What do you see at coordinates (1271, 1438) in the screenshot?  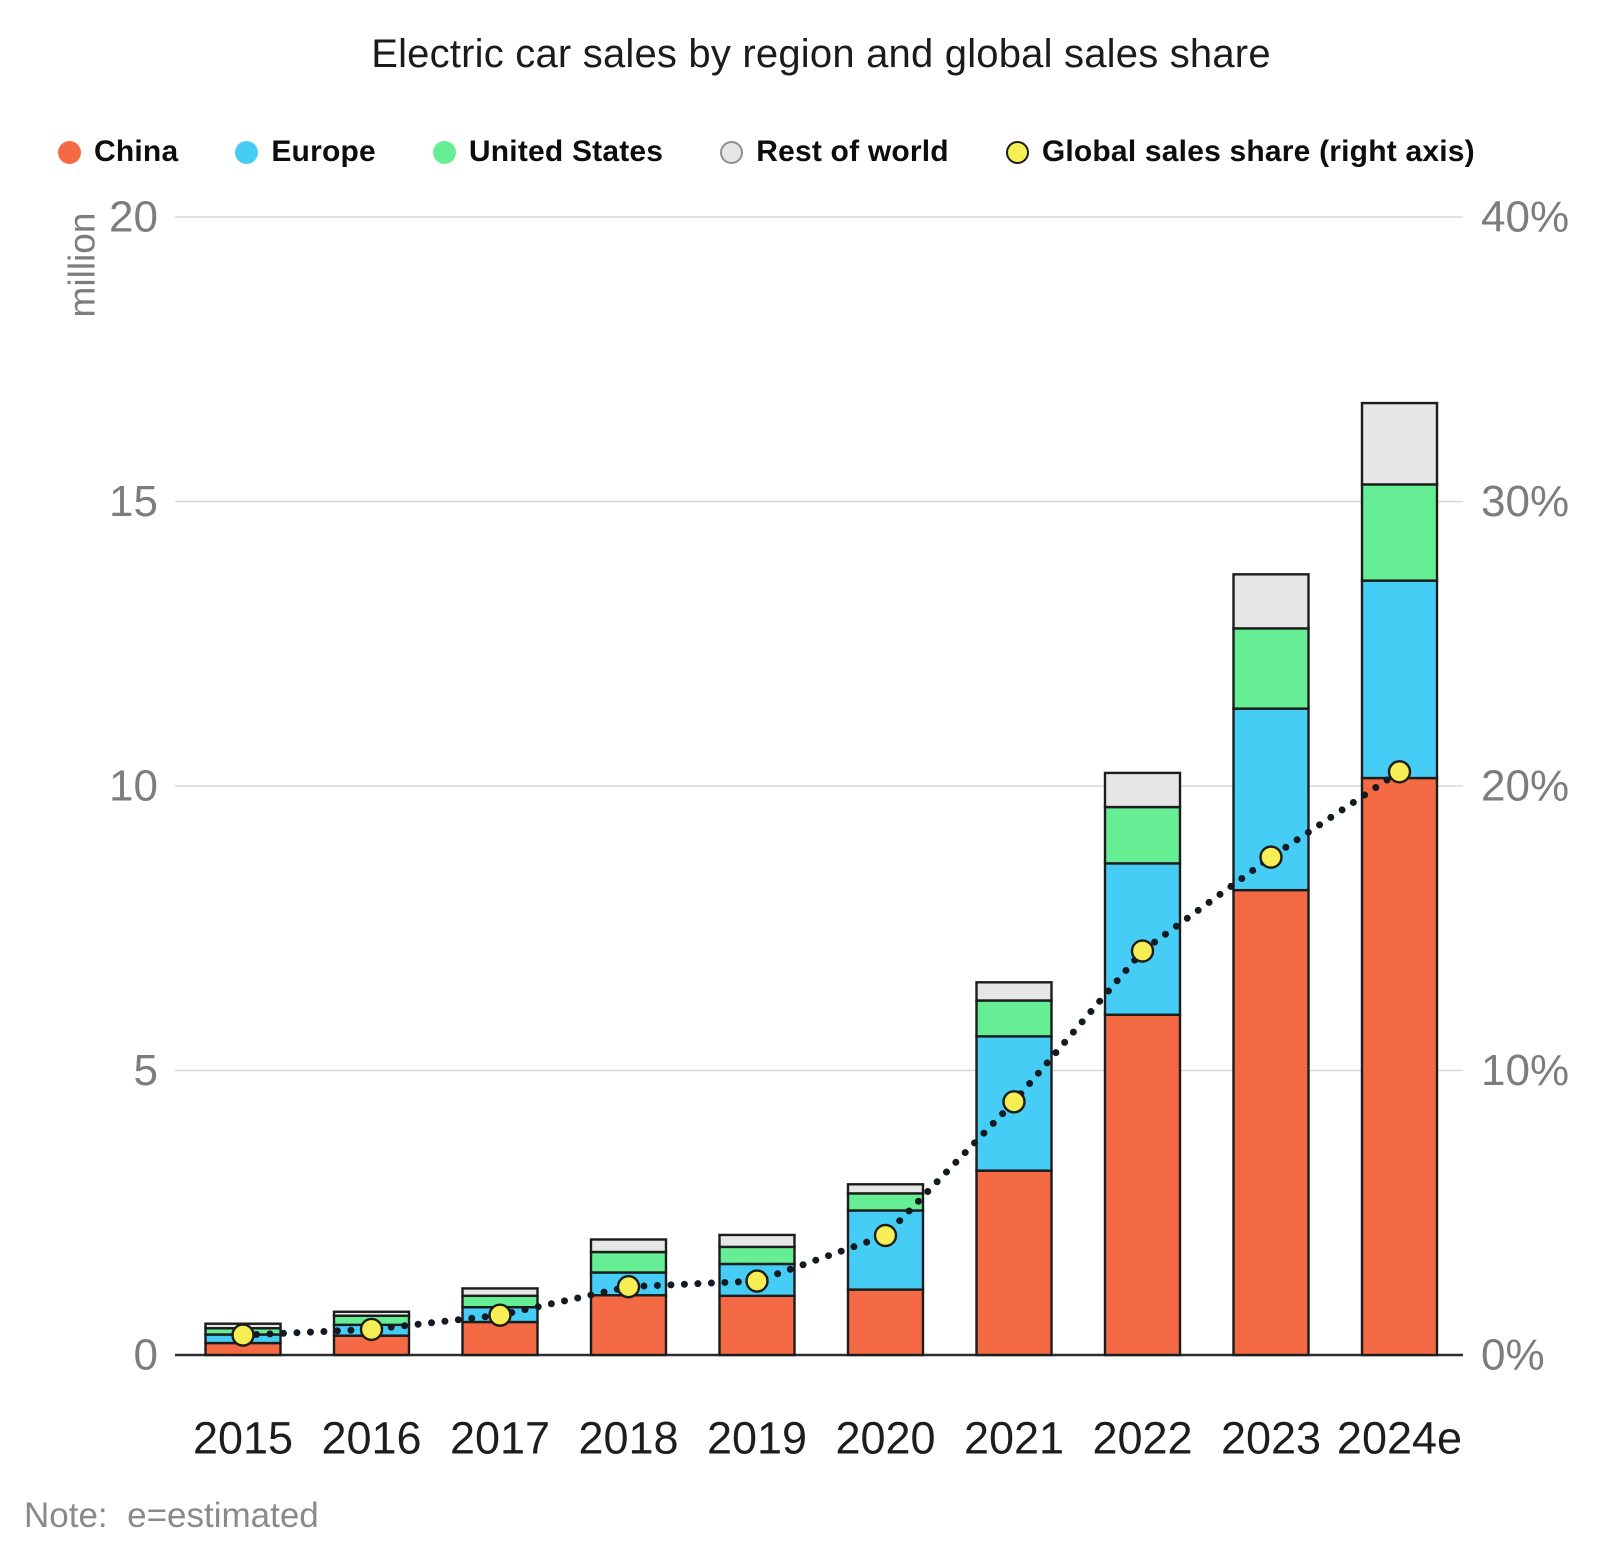 I see `x-axis-tick-label: 2023` at bounding box center [1271, 1438].